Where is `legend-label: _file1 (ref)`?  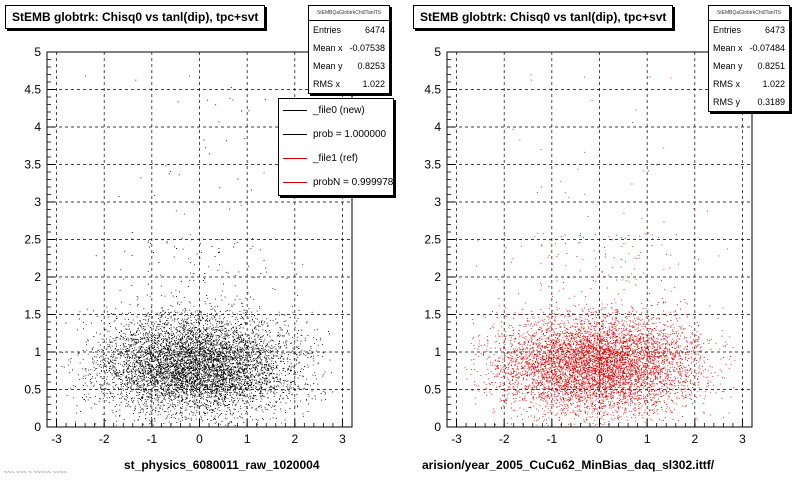 legend-label: _file1 (ref) is located at coordinates (336, 158).